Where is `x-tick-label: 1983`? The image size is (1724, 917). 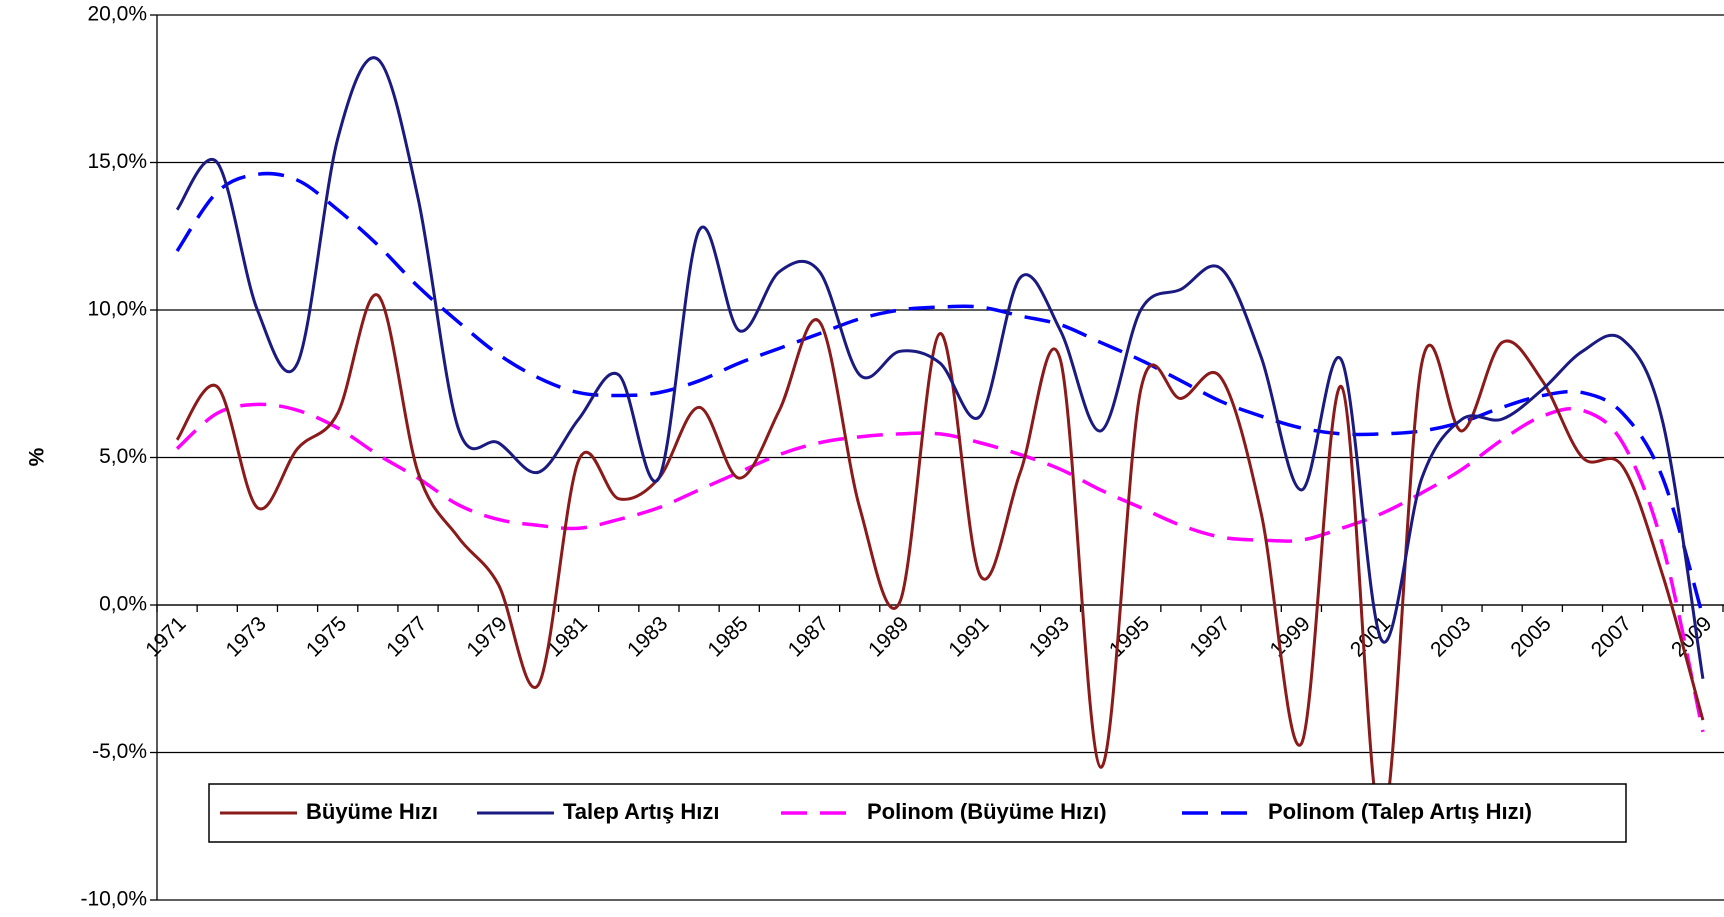
x-tick-label: 1983 is located at coordinates (647, 636).